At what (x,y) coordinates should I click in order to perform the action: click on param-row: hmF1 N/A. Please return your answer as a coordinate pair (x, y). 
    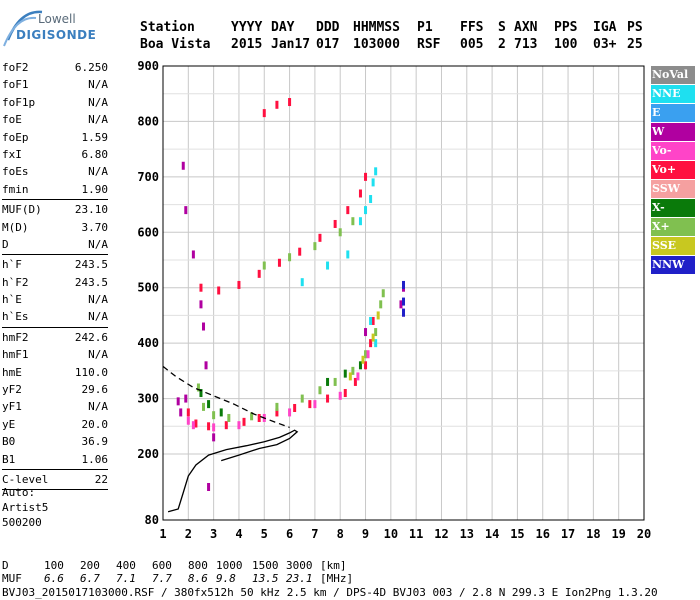
    Looking at the image, I should click on (55, 354).